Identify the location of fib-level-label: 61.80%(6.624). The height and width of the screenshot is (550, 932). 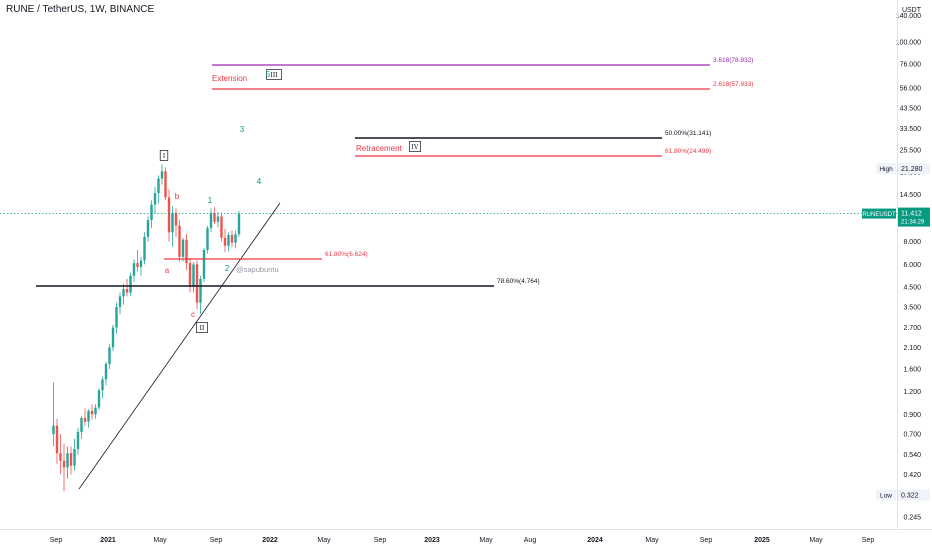
(346, 254).